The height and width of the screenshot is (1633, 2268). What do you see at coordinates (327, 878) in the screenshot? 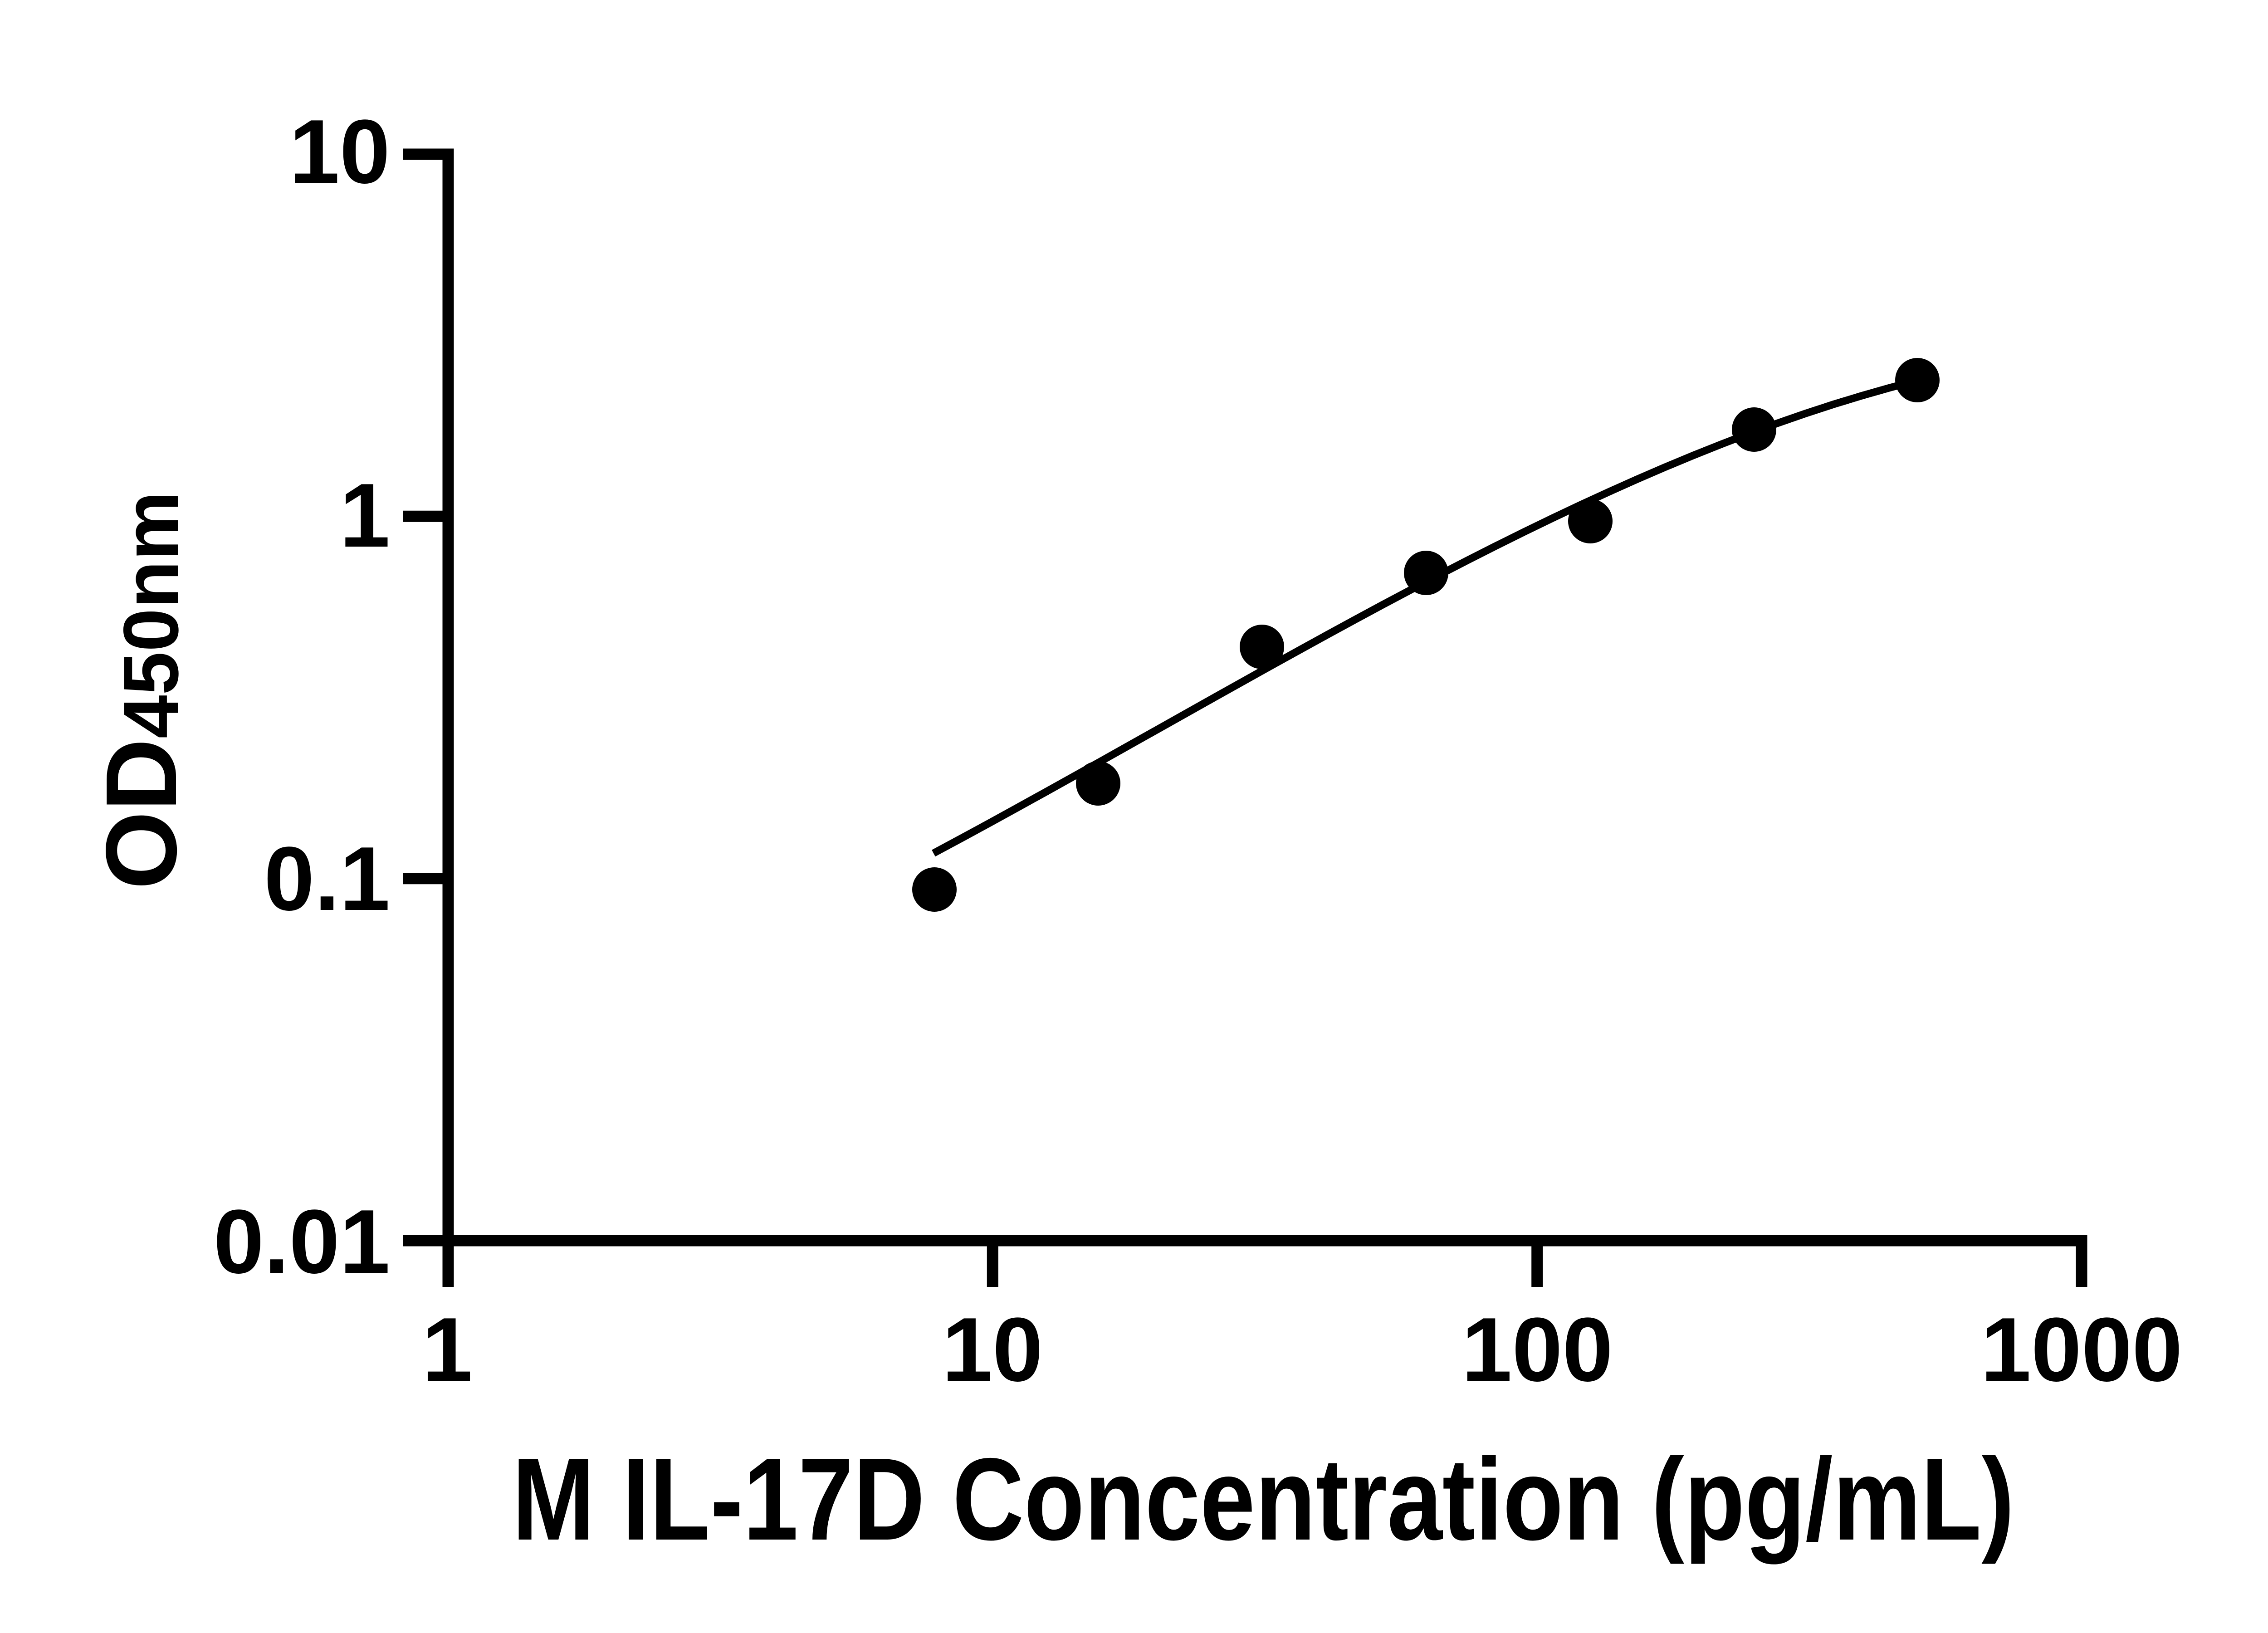
I see `svg-text: 0.1` at bounding box center [327, 878].